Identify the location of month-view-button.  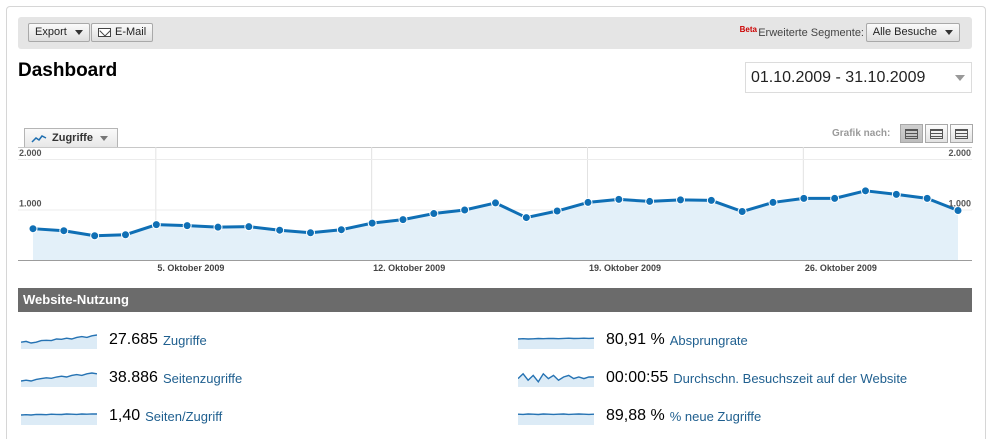
(961, 133).